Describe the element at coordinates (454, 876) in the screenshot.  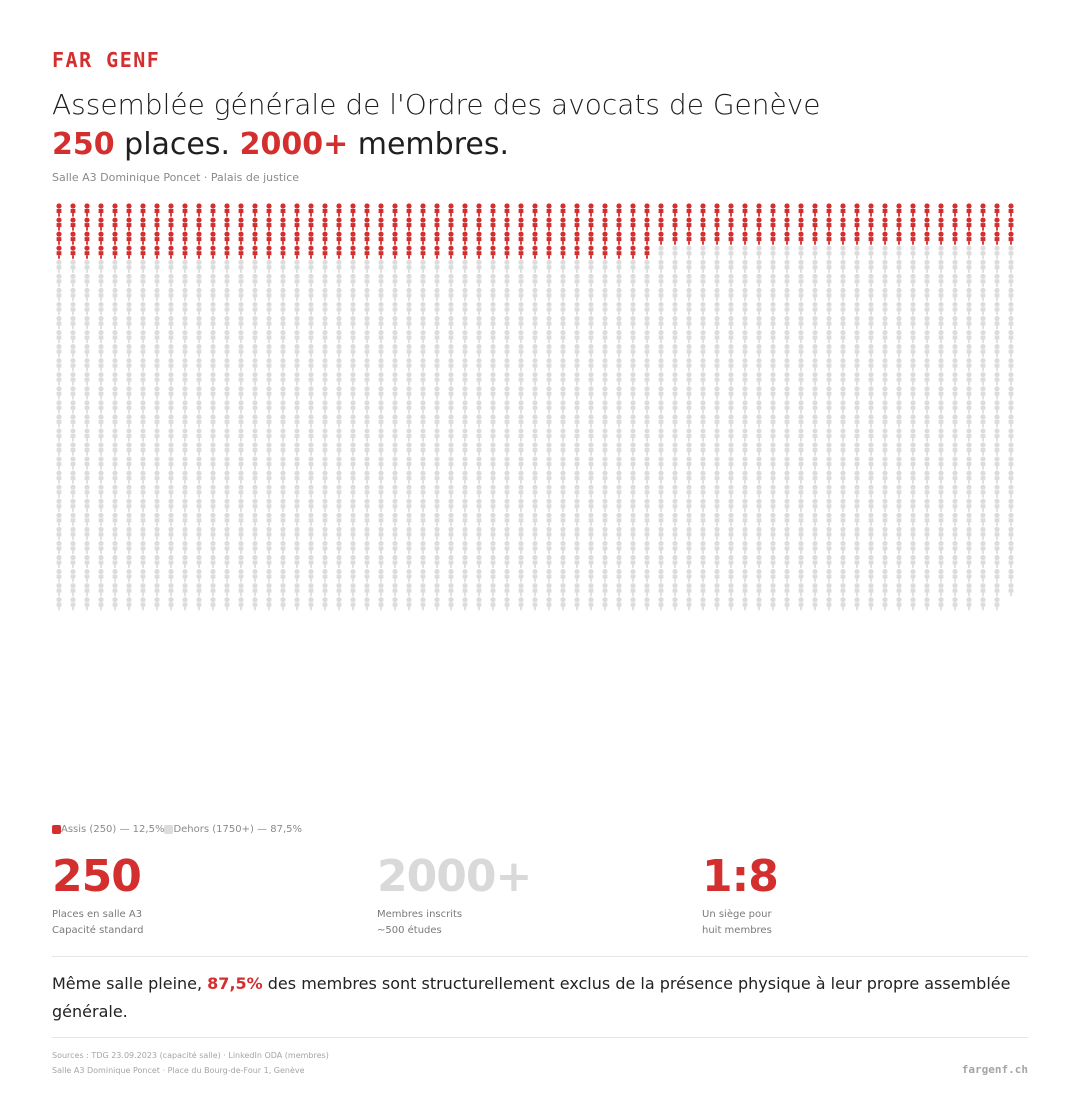
I see `stat-value: 2000+` at that location.